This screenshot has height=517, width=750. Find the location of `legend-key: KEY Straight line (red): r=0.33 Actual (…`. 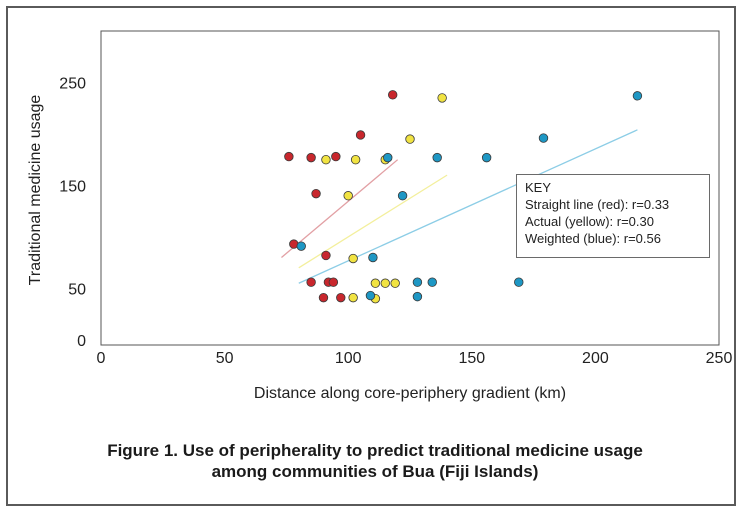

legend-key: KEY Straight line (red): r=0.33 Actual (… is located at coordinates (613, 216).